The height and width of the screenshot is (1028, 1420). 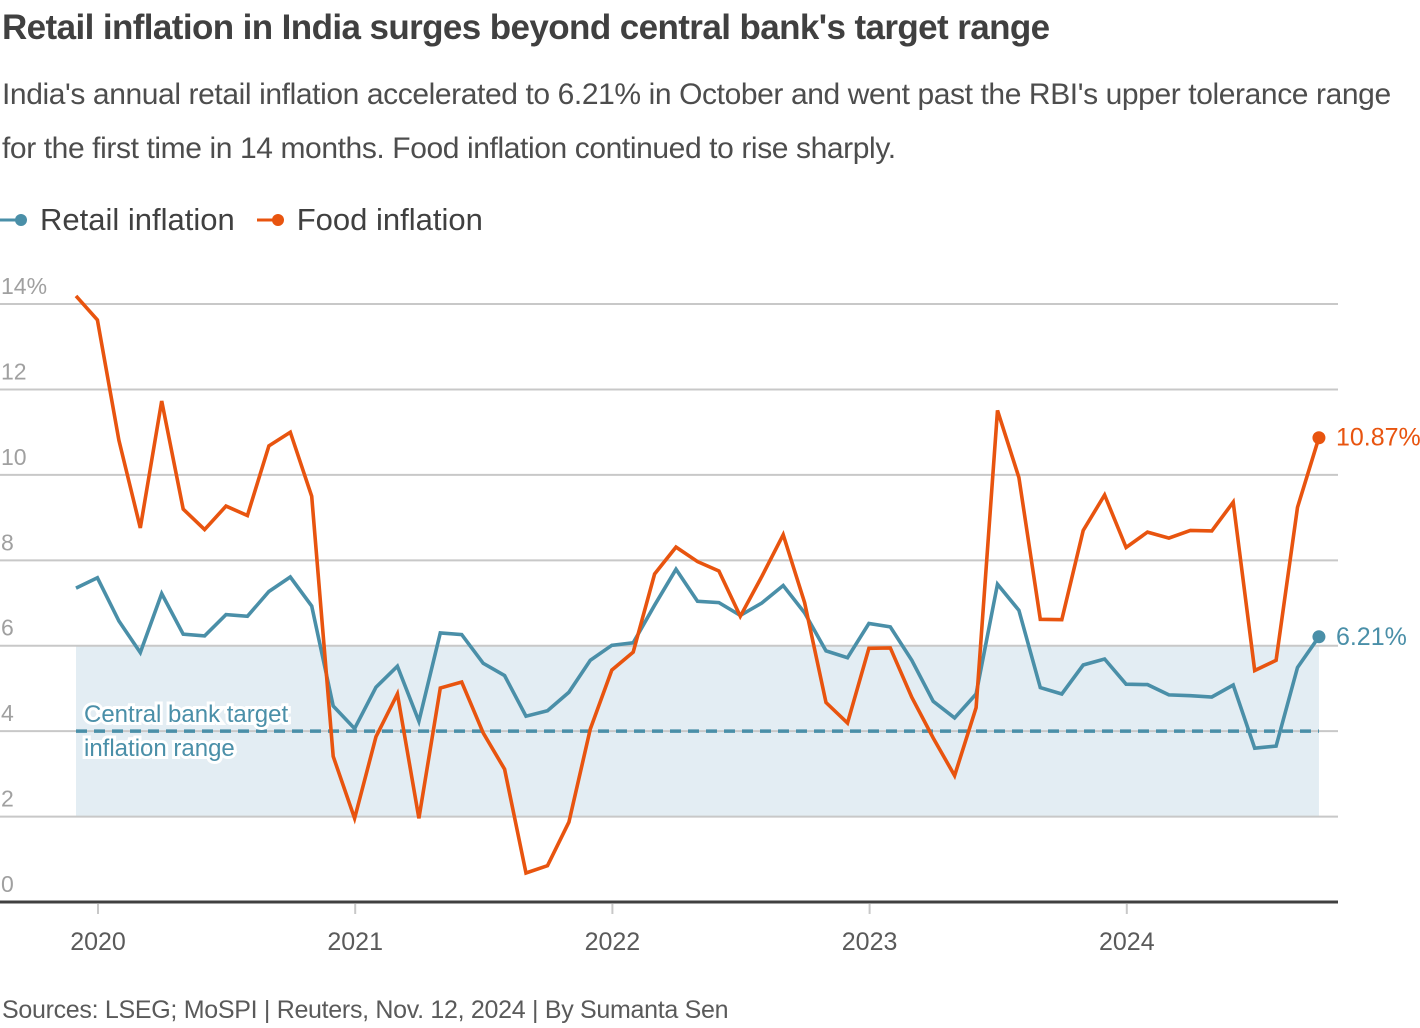 I want to click on x-tick-label: 2022, so click(x=613, y=942).